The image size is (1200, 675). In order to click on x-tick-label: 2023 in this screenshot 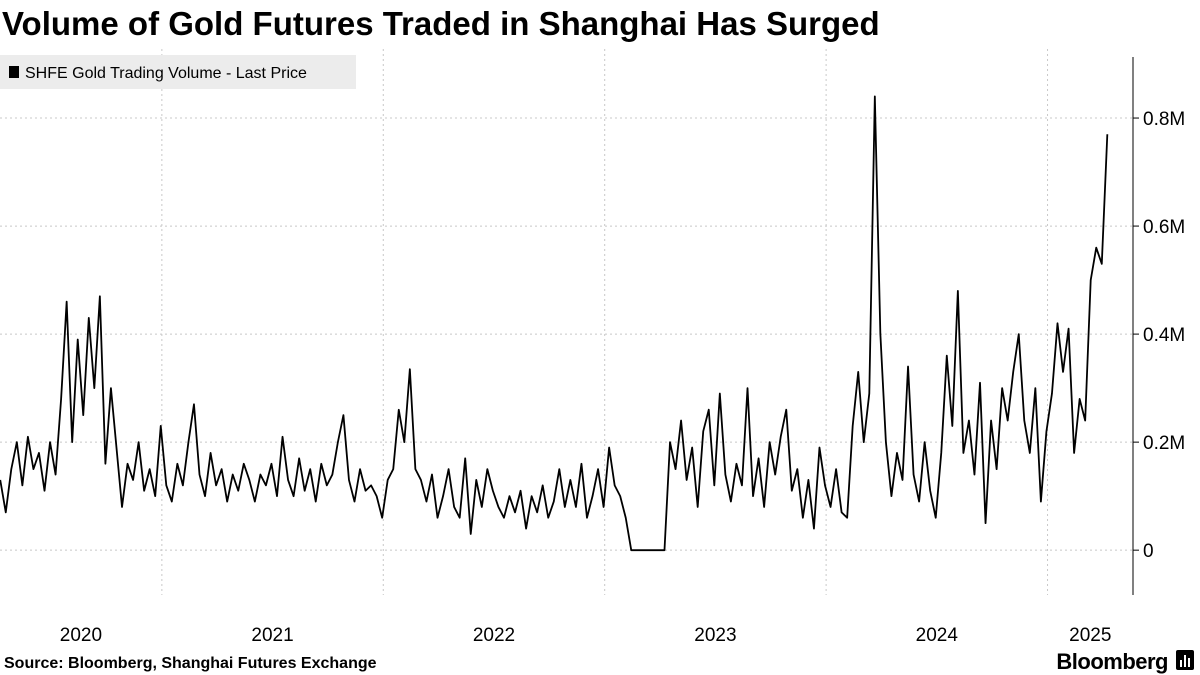, I will do `click(715, 635)`.